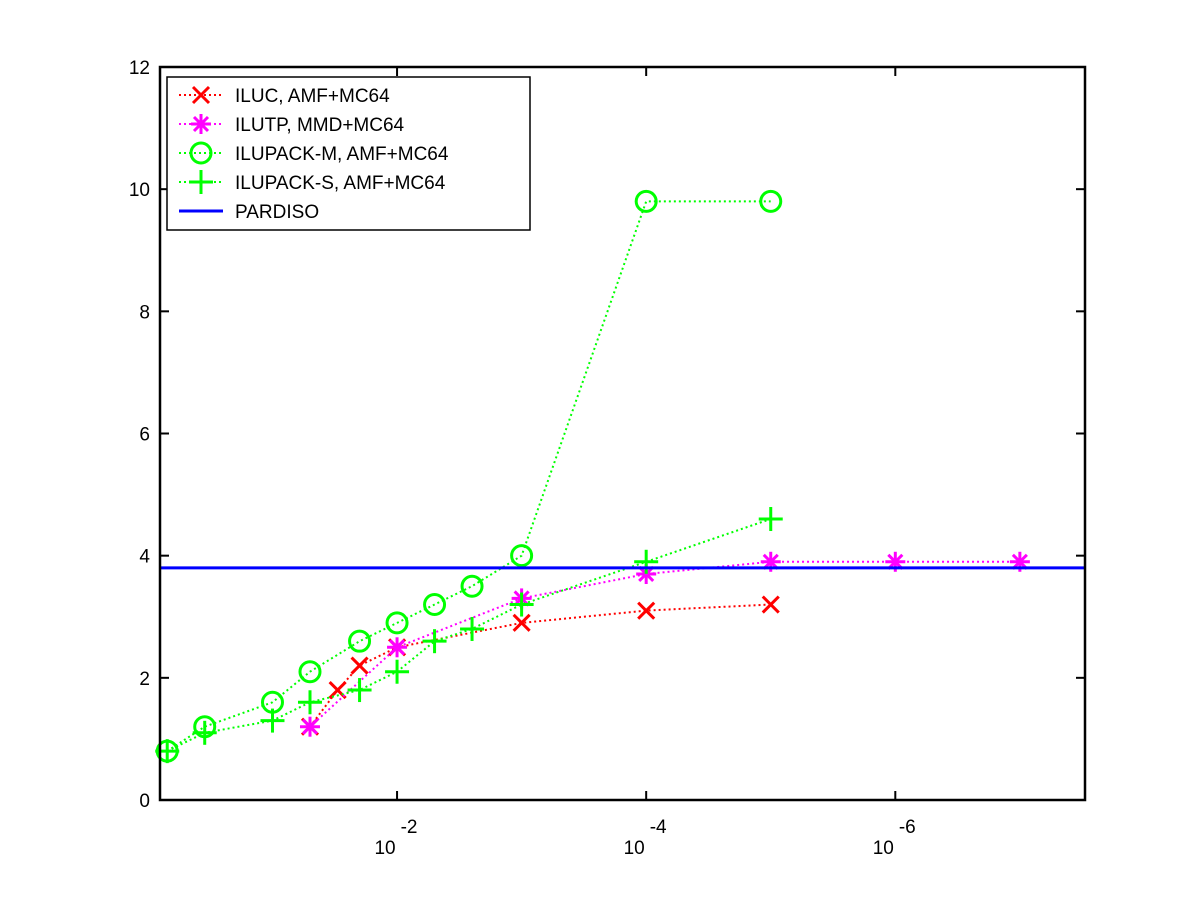  What do you see at coordinates (139, 190) in the screenshot?
I see `y-tick-label: 10` at bounding box center [139, 190].